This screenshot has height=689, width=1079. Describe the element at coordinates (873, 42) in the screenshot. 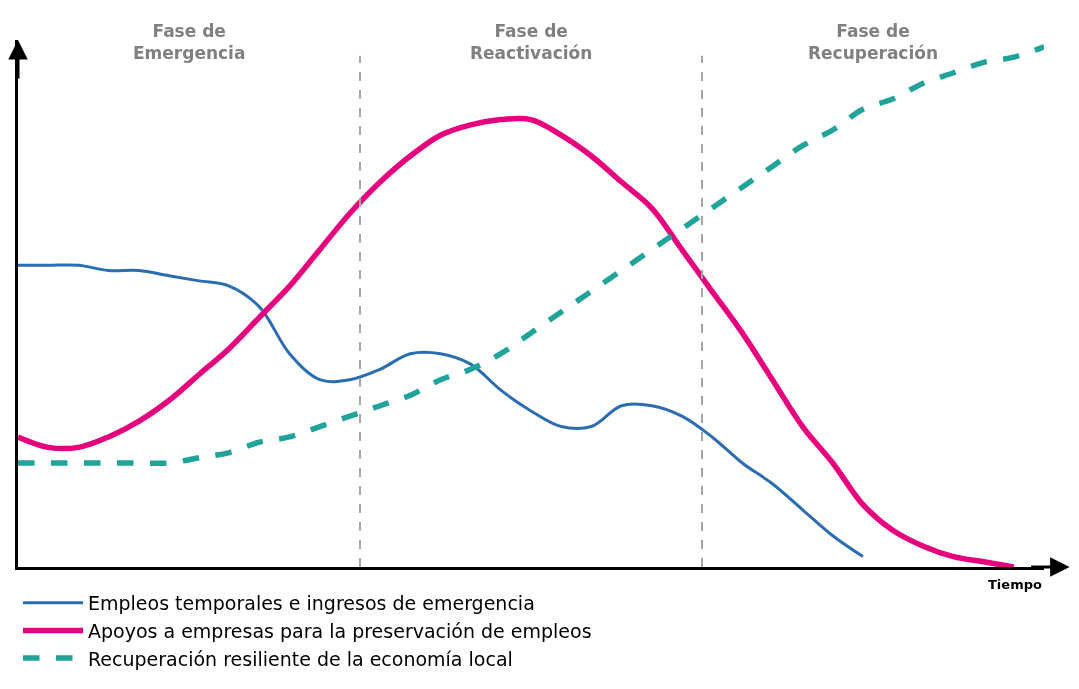

I see `annotation: Fase de Recuperación` at that location.